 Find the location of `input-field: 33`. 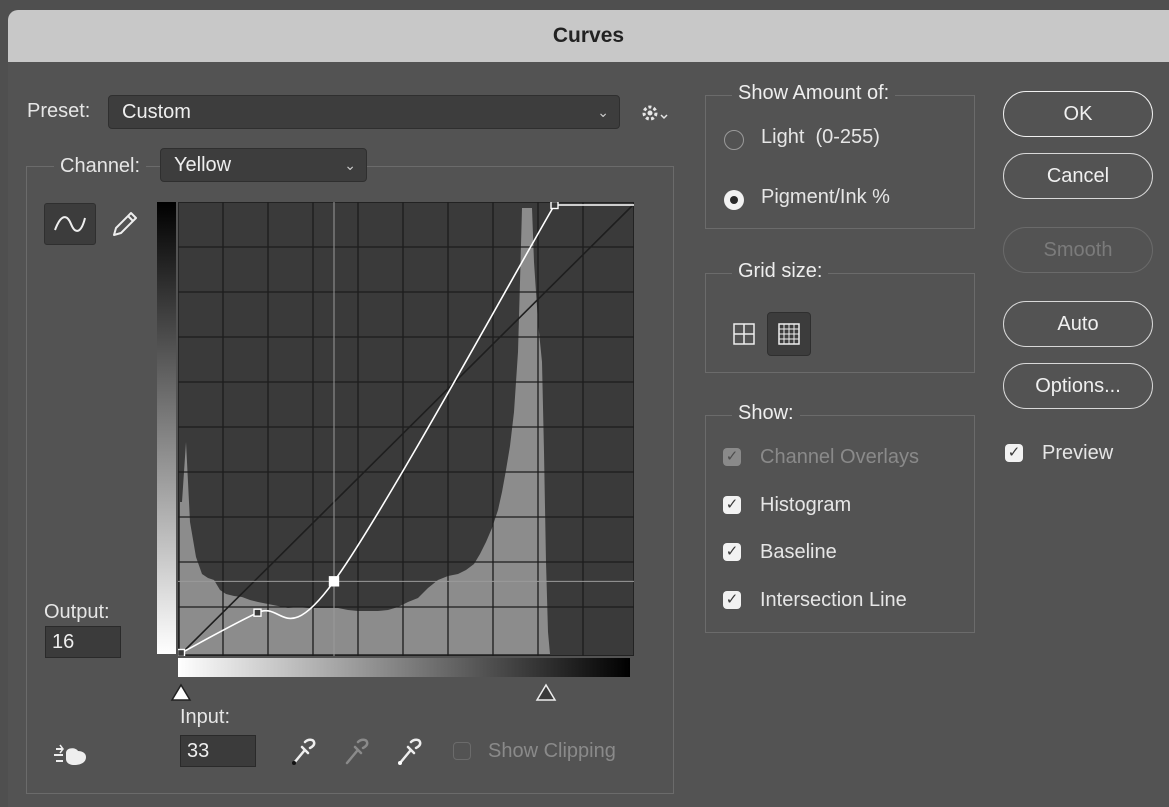

input-field: 33 is located at coordinates (218, 751).